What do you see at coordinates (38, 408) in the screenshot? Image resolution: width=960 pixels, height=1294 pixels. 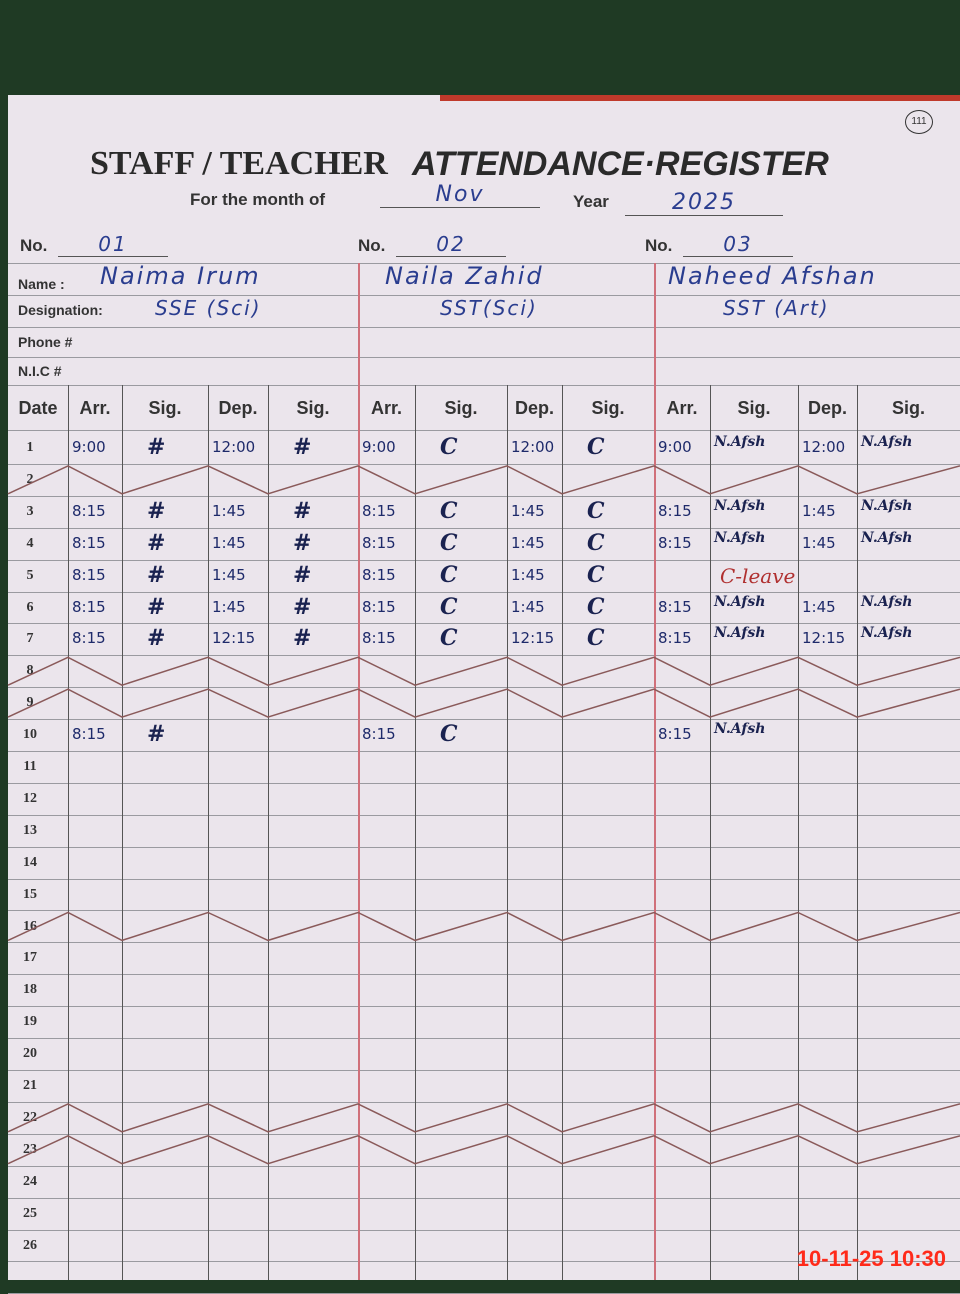 I see `column-header-date: Date` at bounding box center [38, 408].